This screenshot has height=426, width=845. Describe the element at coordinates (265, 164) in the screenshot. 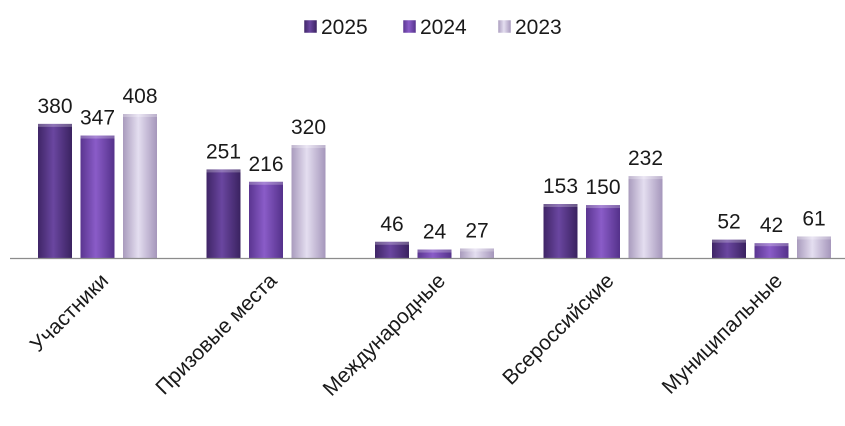

I see `value-label-2024-1: 216` at that location.